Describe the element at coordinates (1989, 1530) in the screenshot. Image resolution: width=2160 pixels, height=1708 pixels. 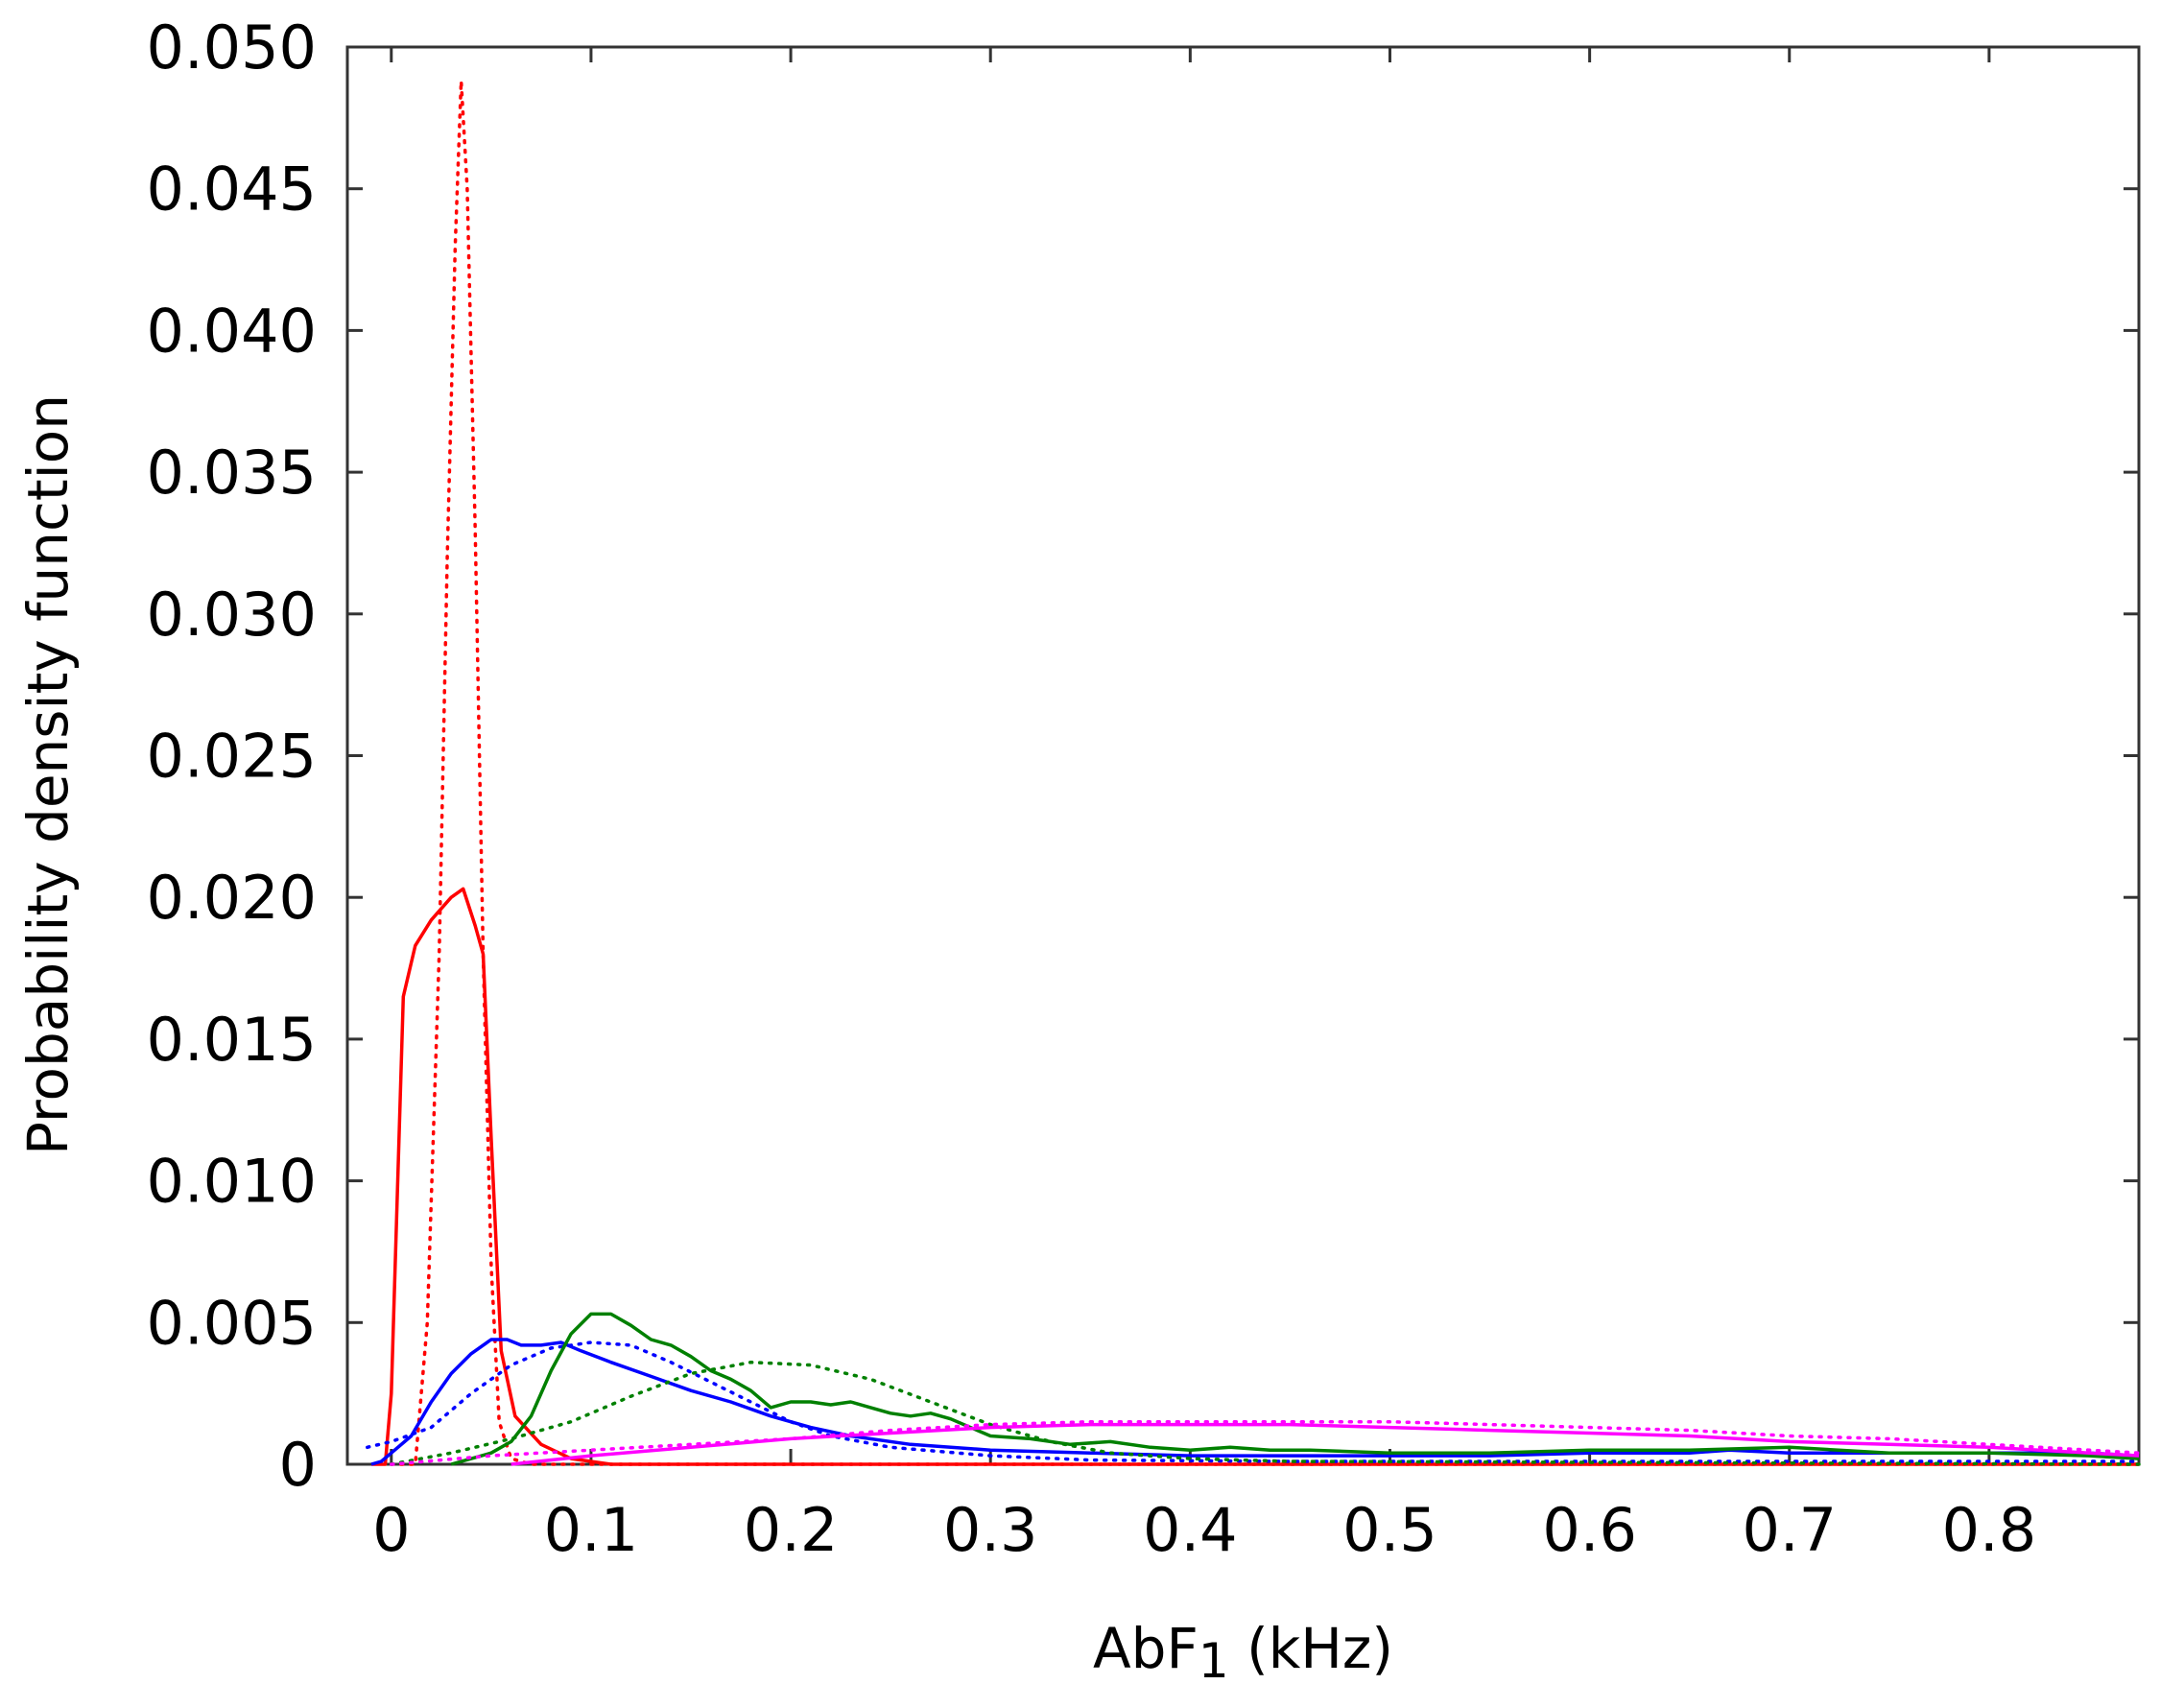
I see `x-tick-label: 0.8` at that location.